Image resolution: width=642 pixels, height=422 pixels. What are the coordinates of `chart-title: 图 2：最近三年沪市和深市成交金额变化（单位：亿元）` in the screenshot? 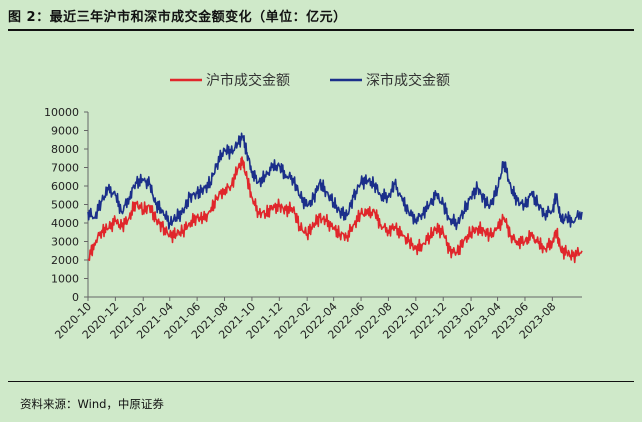 It's located at (177, 17).